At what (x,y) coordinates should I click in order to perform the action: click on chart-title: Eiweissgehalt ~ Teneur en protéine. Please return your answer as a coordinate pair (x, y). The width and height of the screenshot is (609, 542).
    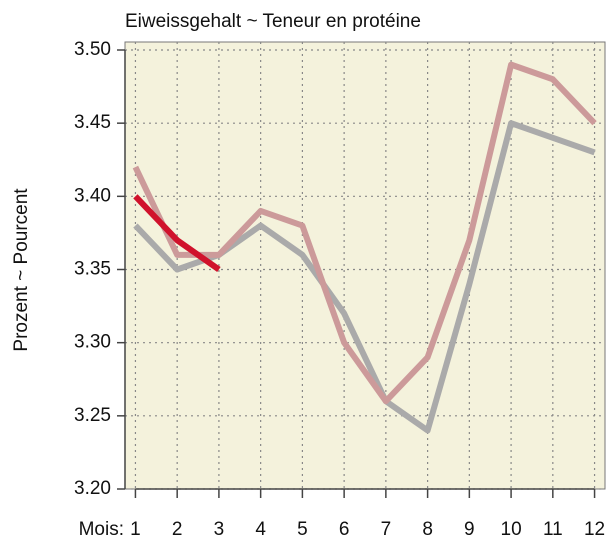
    Looking at the image, I should click on (273, 21).